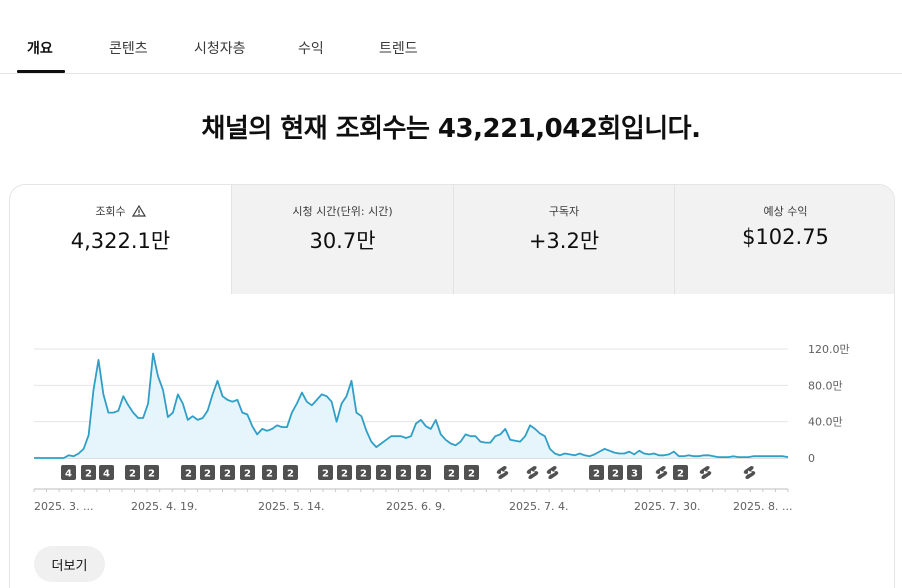  Describe the element at coordinates (398, 49) in the screenshot. I see `tab-trends: 트렌드` at that location.